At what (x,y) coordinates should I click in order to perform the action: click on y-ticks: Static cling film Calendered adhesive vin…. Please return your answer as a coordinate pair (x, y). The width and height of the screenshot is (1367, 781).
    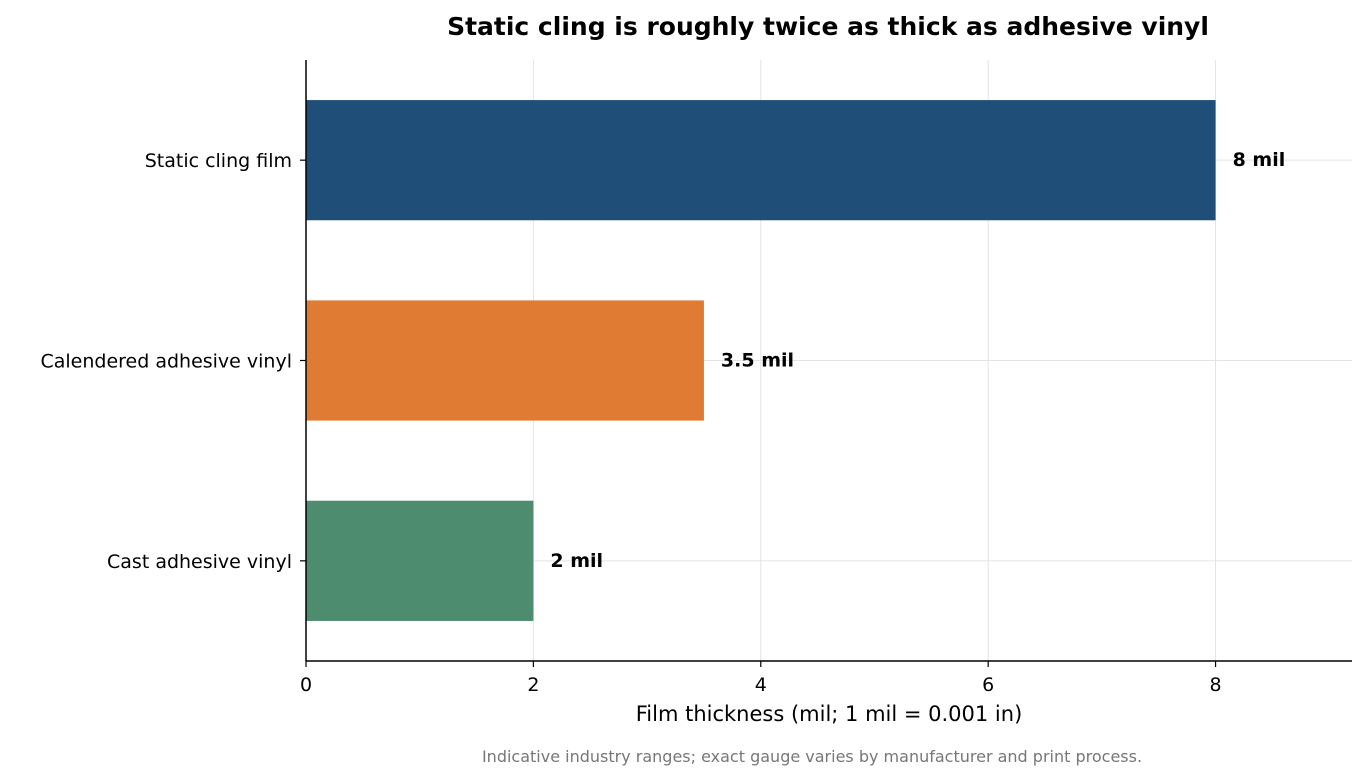
    Looking at the image, I should click on (173, 361).